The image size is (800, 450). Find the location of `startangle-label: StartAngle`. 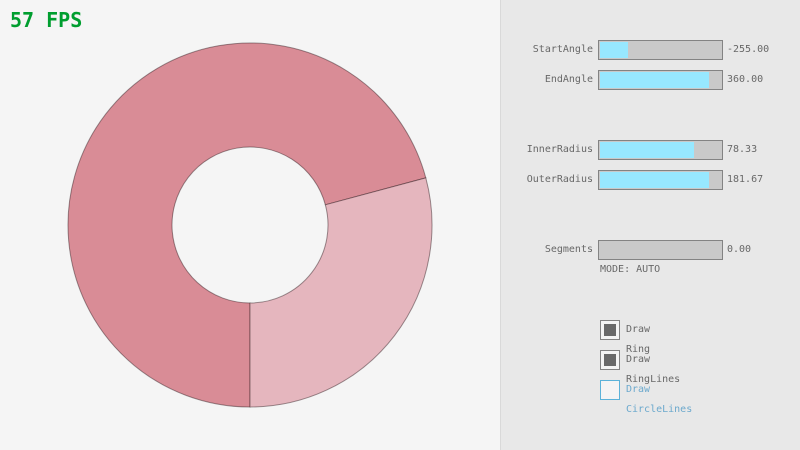

startangle-label: StartAngle is located at coordinates (562, 49).